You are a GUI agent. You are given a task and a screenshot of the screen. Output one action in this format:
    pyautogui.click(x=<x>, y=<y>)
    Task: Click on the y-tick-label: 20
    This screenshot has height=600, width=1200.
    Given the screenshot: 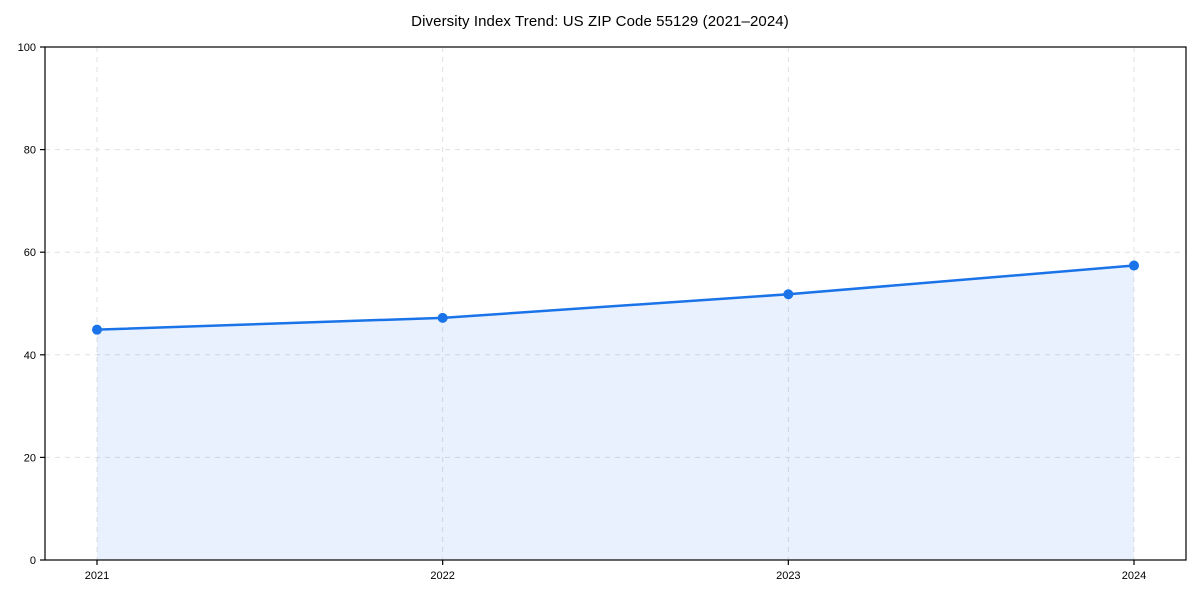 What is the action you would take?
    pyautogui.click(x=30, y=458)
    